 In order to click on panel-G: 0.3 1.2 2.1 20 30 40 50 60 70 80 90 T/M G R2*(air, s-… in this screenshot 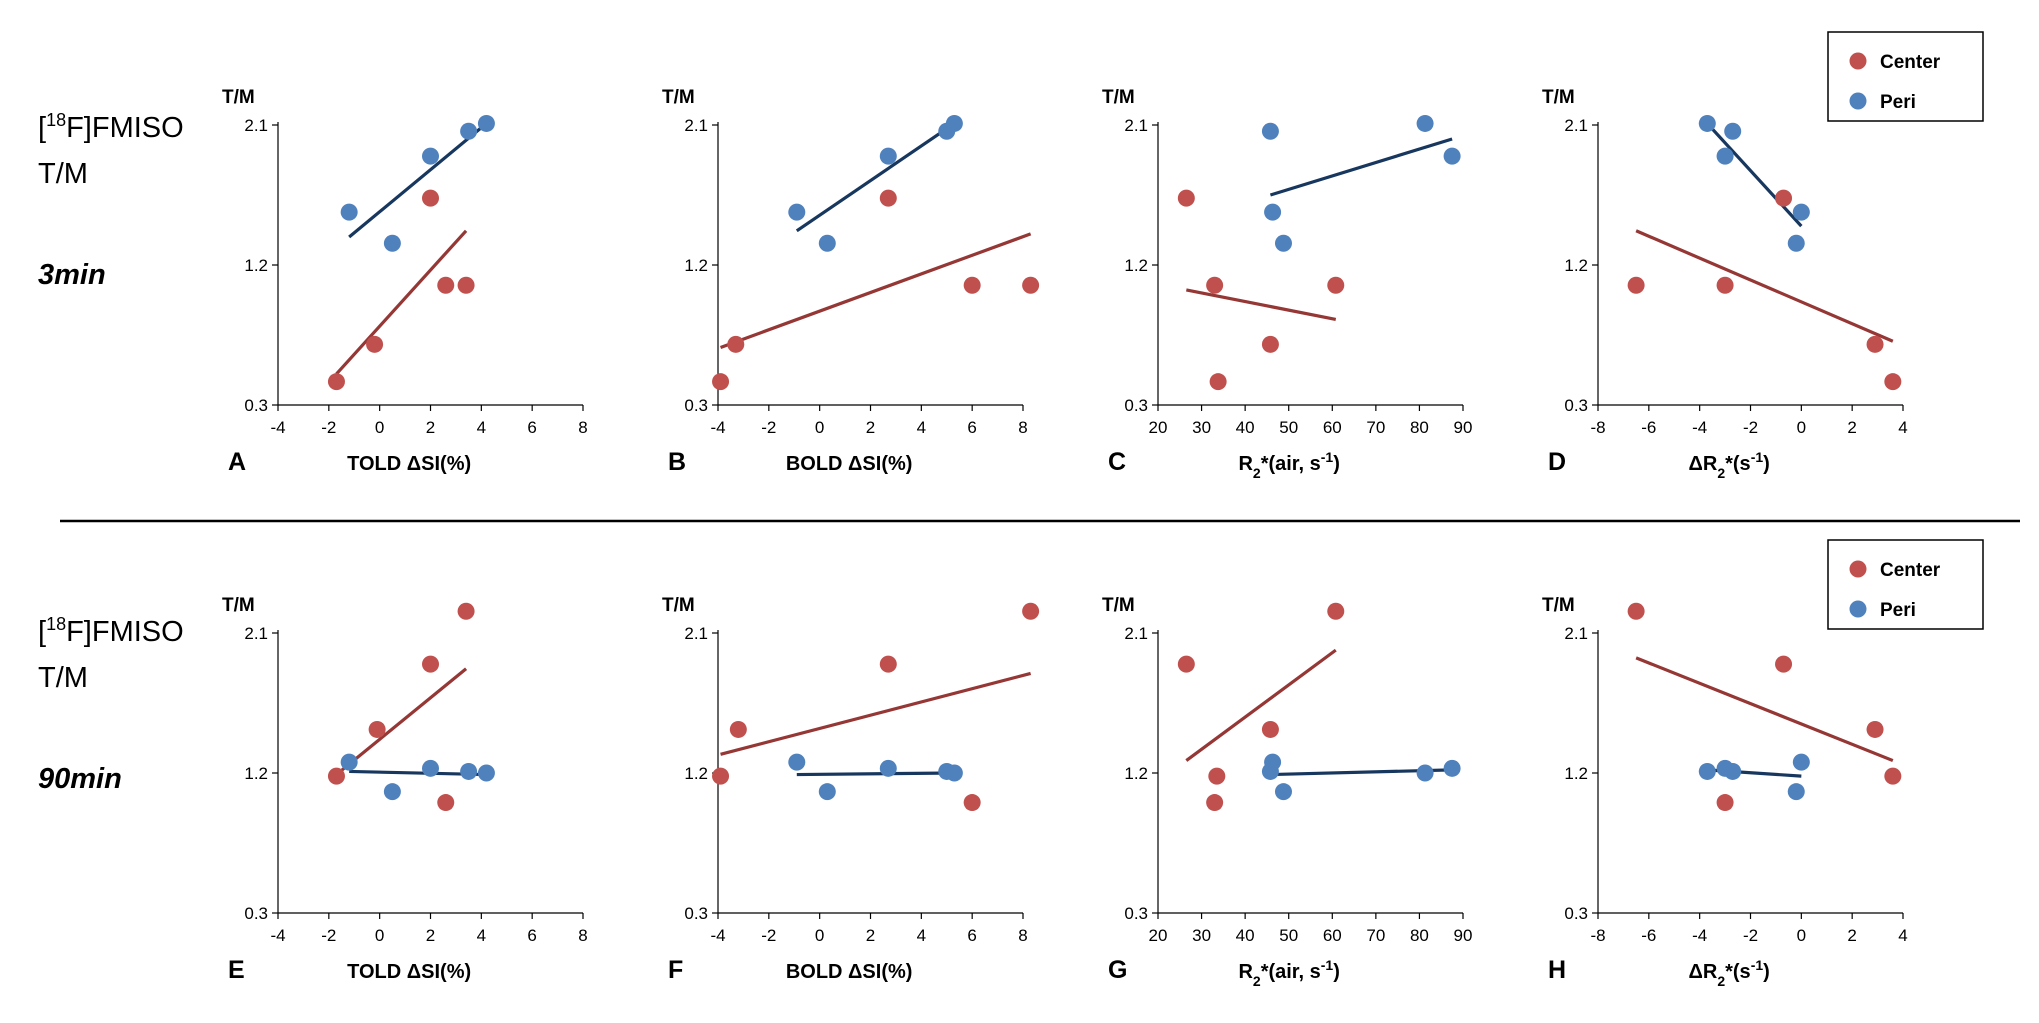, I will do `click(1287, 792)`.